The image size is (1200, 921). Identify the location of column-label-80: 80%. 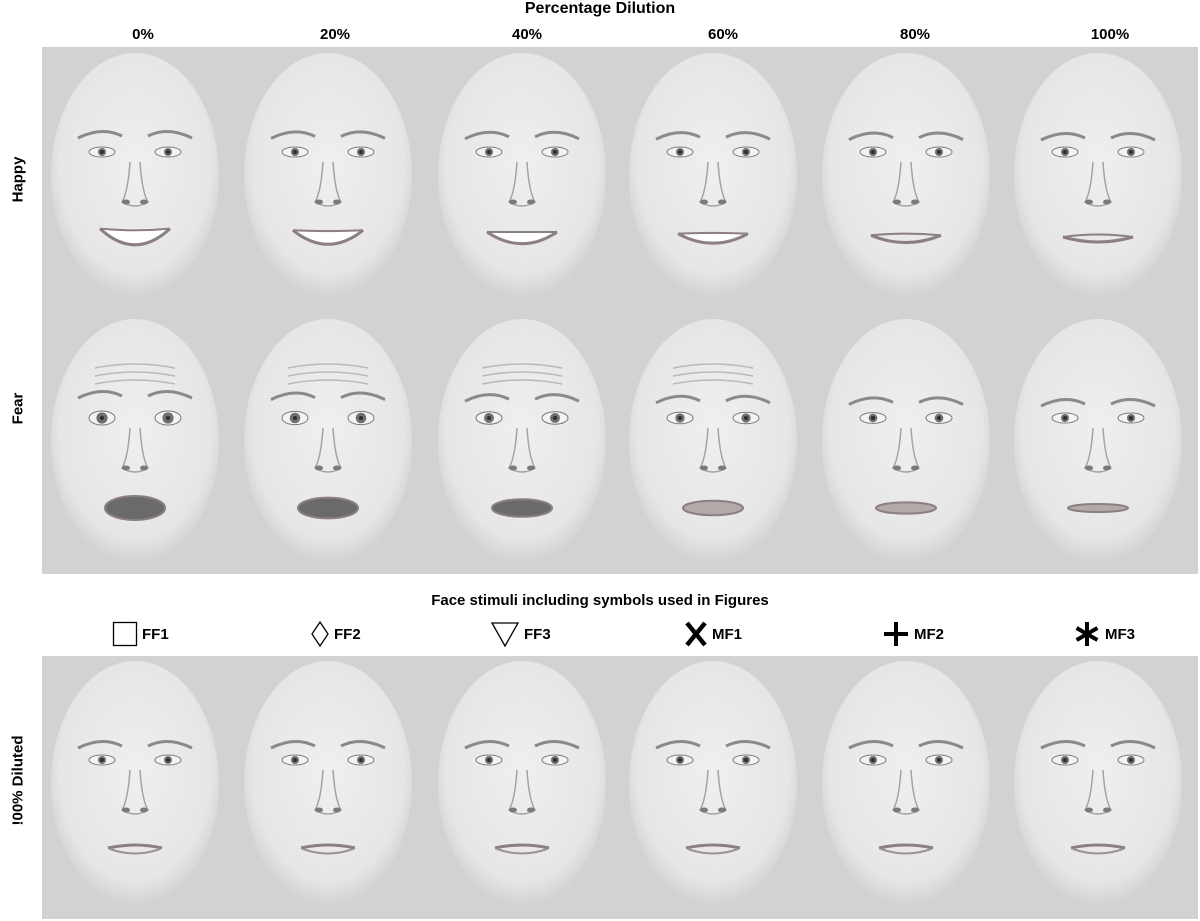
(915, 34).